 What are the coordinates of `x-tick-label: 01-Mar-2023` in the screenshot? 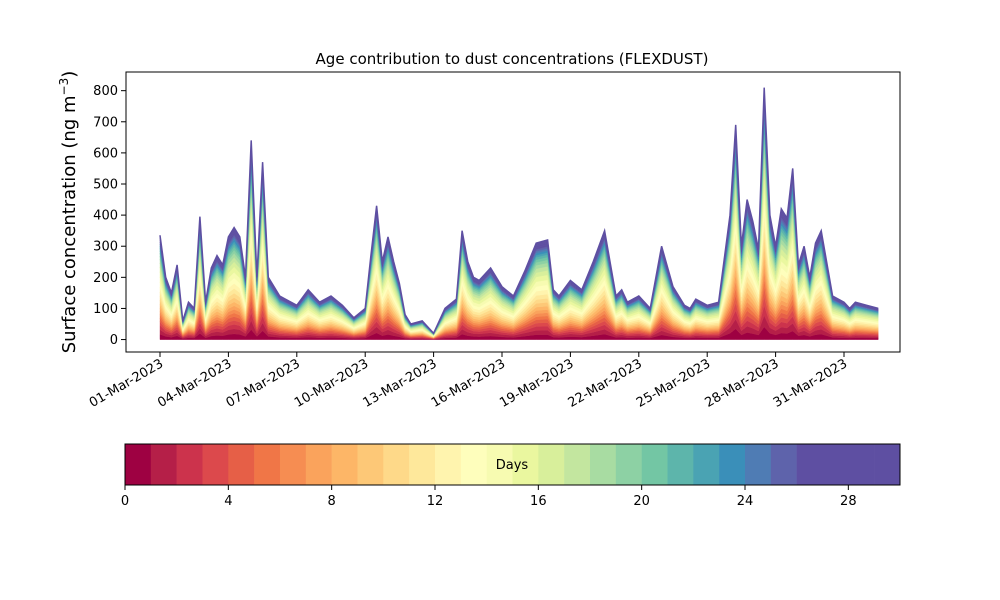 It's located at (126, 383).